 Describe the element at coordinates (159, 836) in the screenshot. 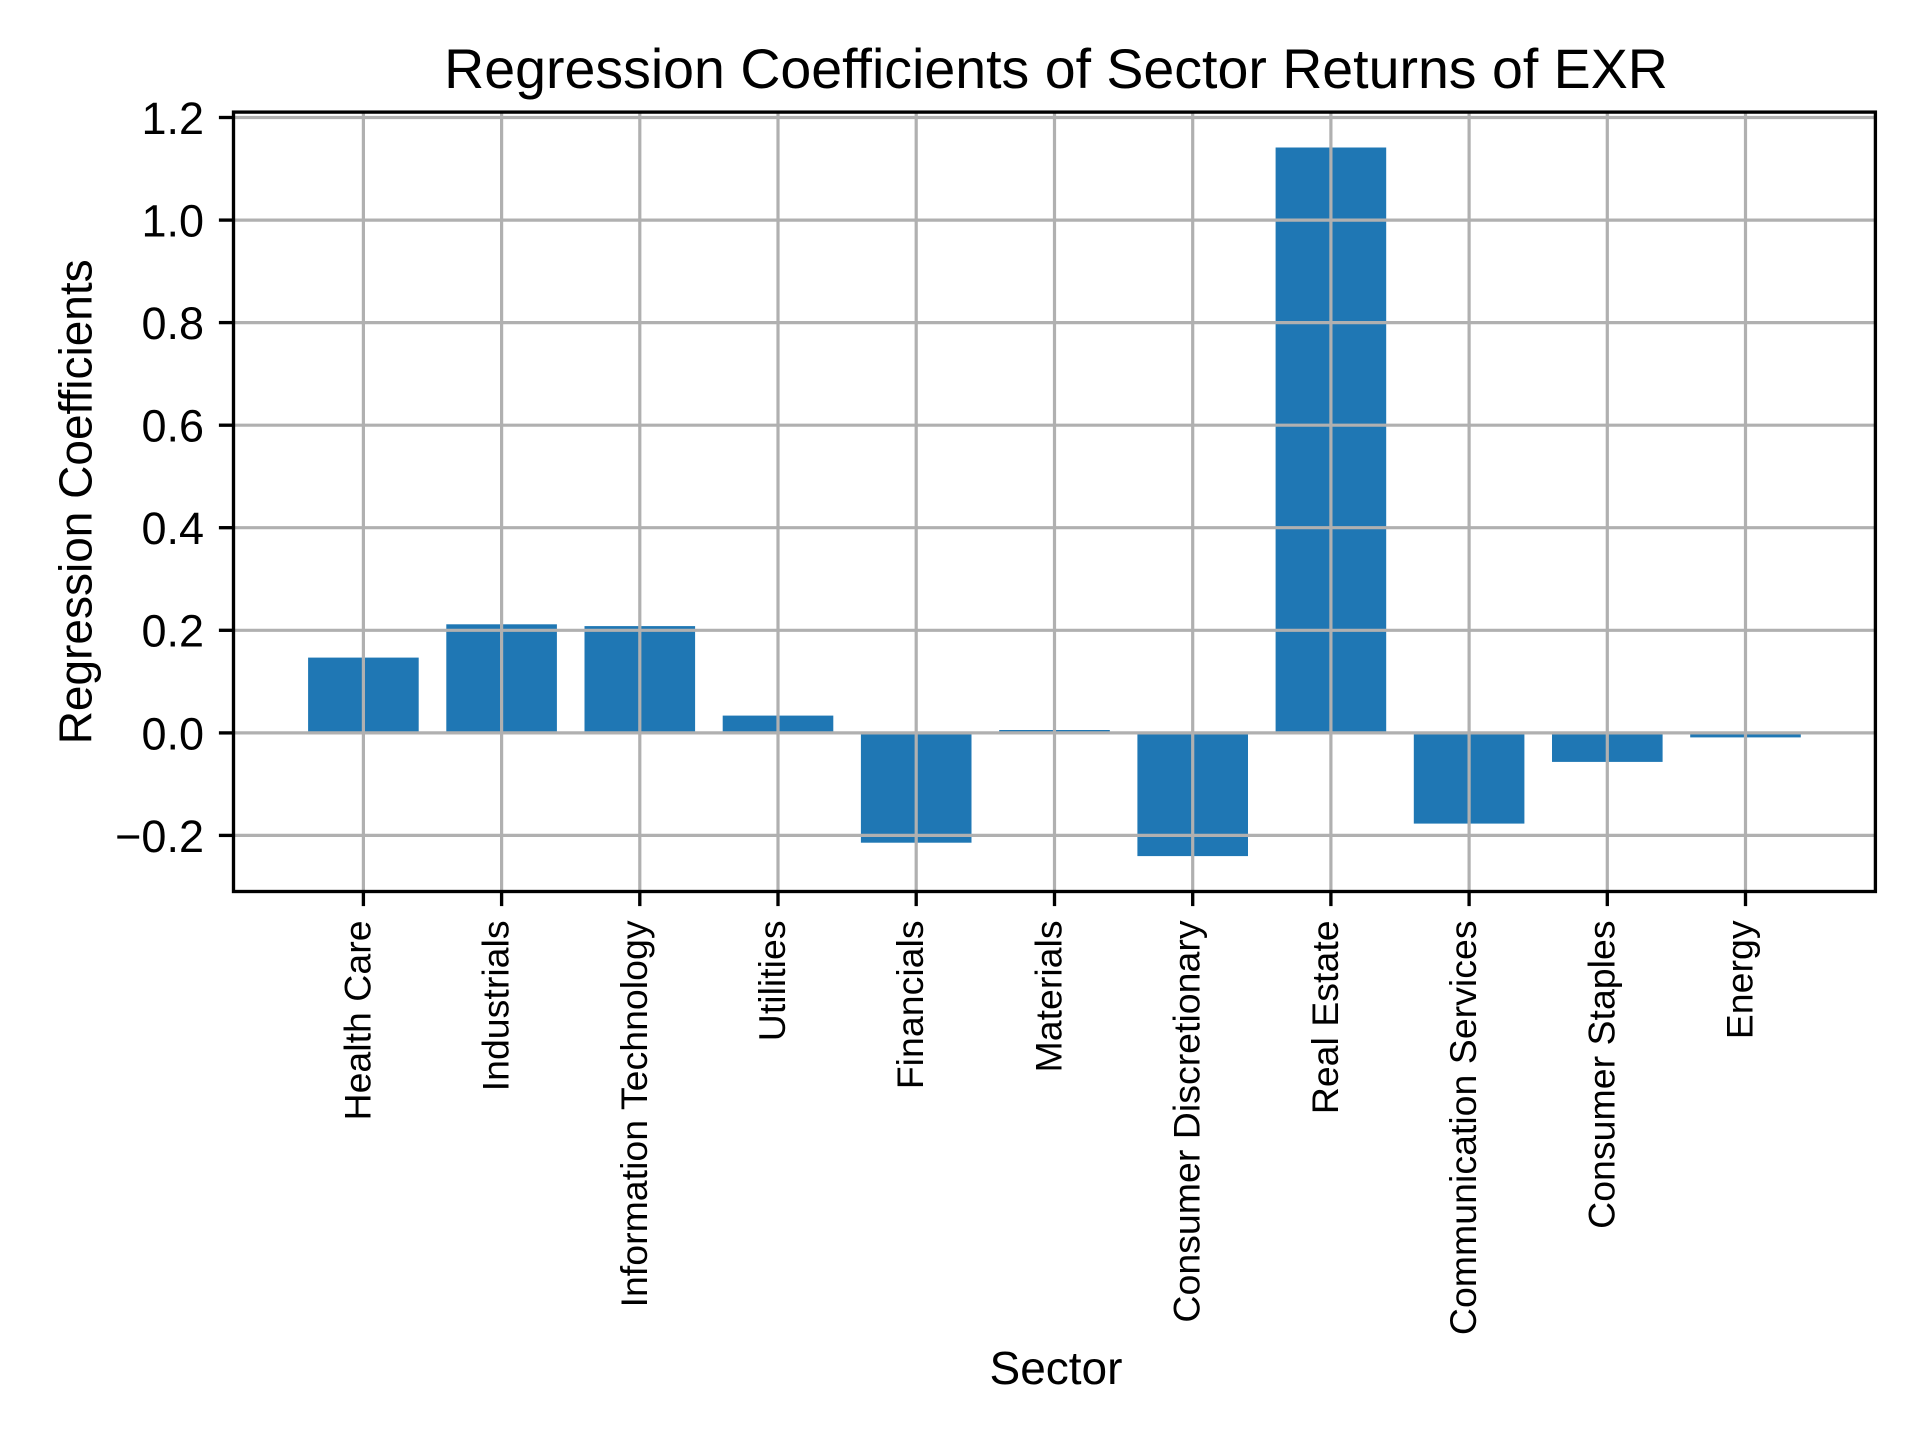

I see `svg-text: −0.2` at that location.